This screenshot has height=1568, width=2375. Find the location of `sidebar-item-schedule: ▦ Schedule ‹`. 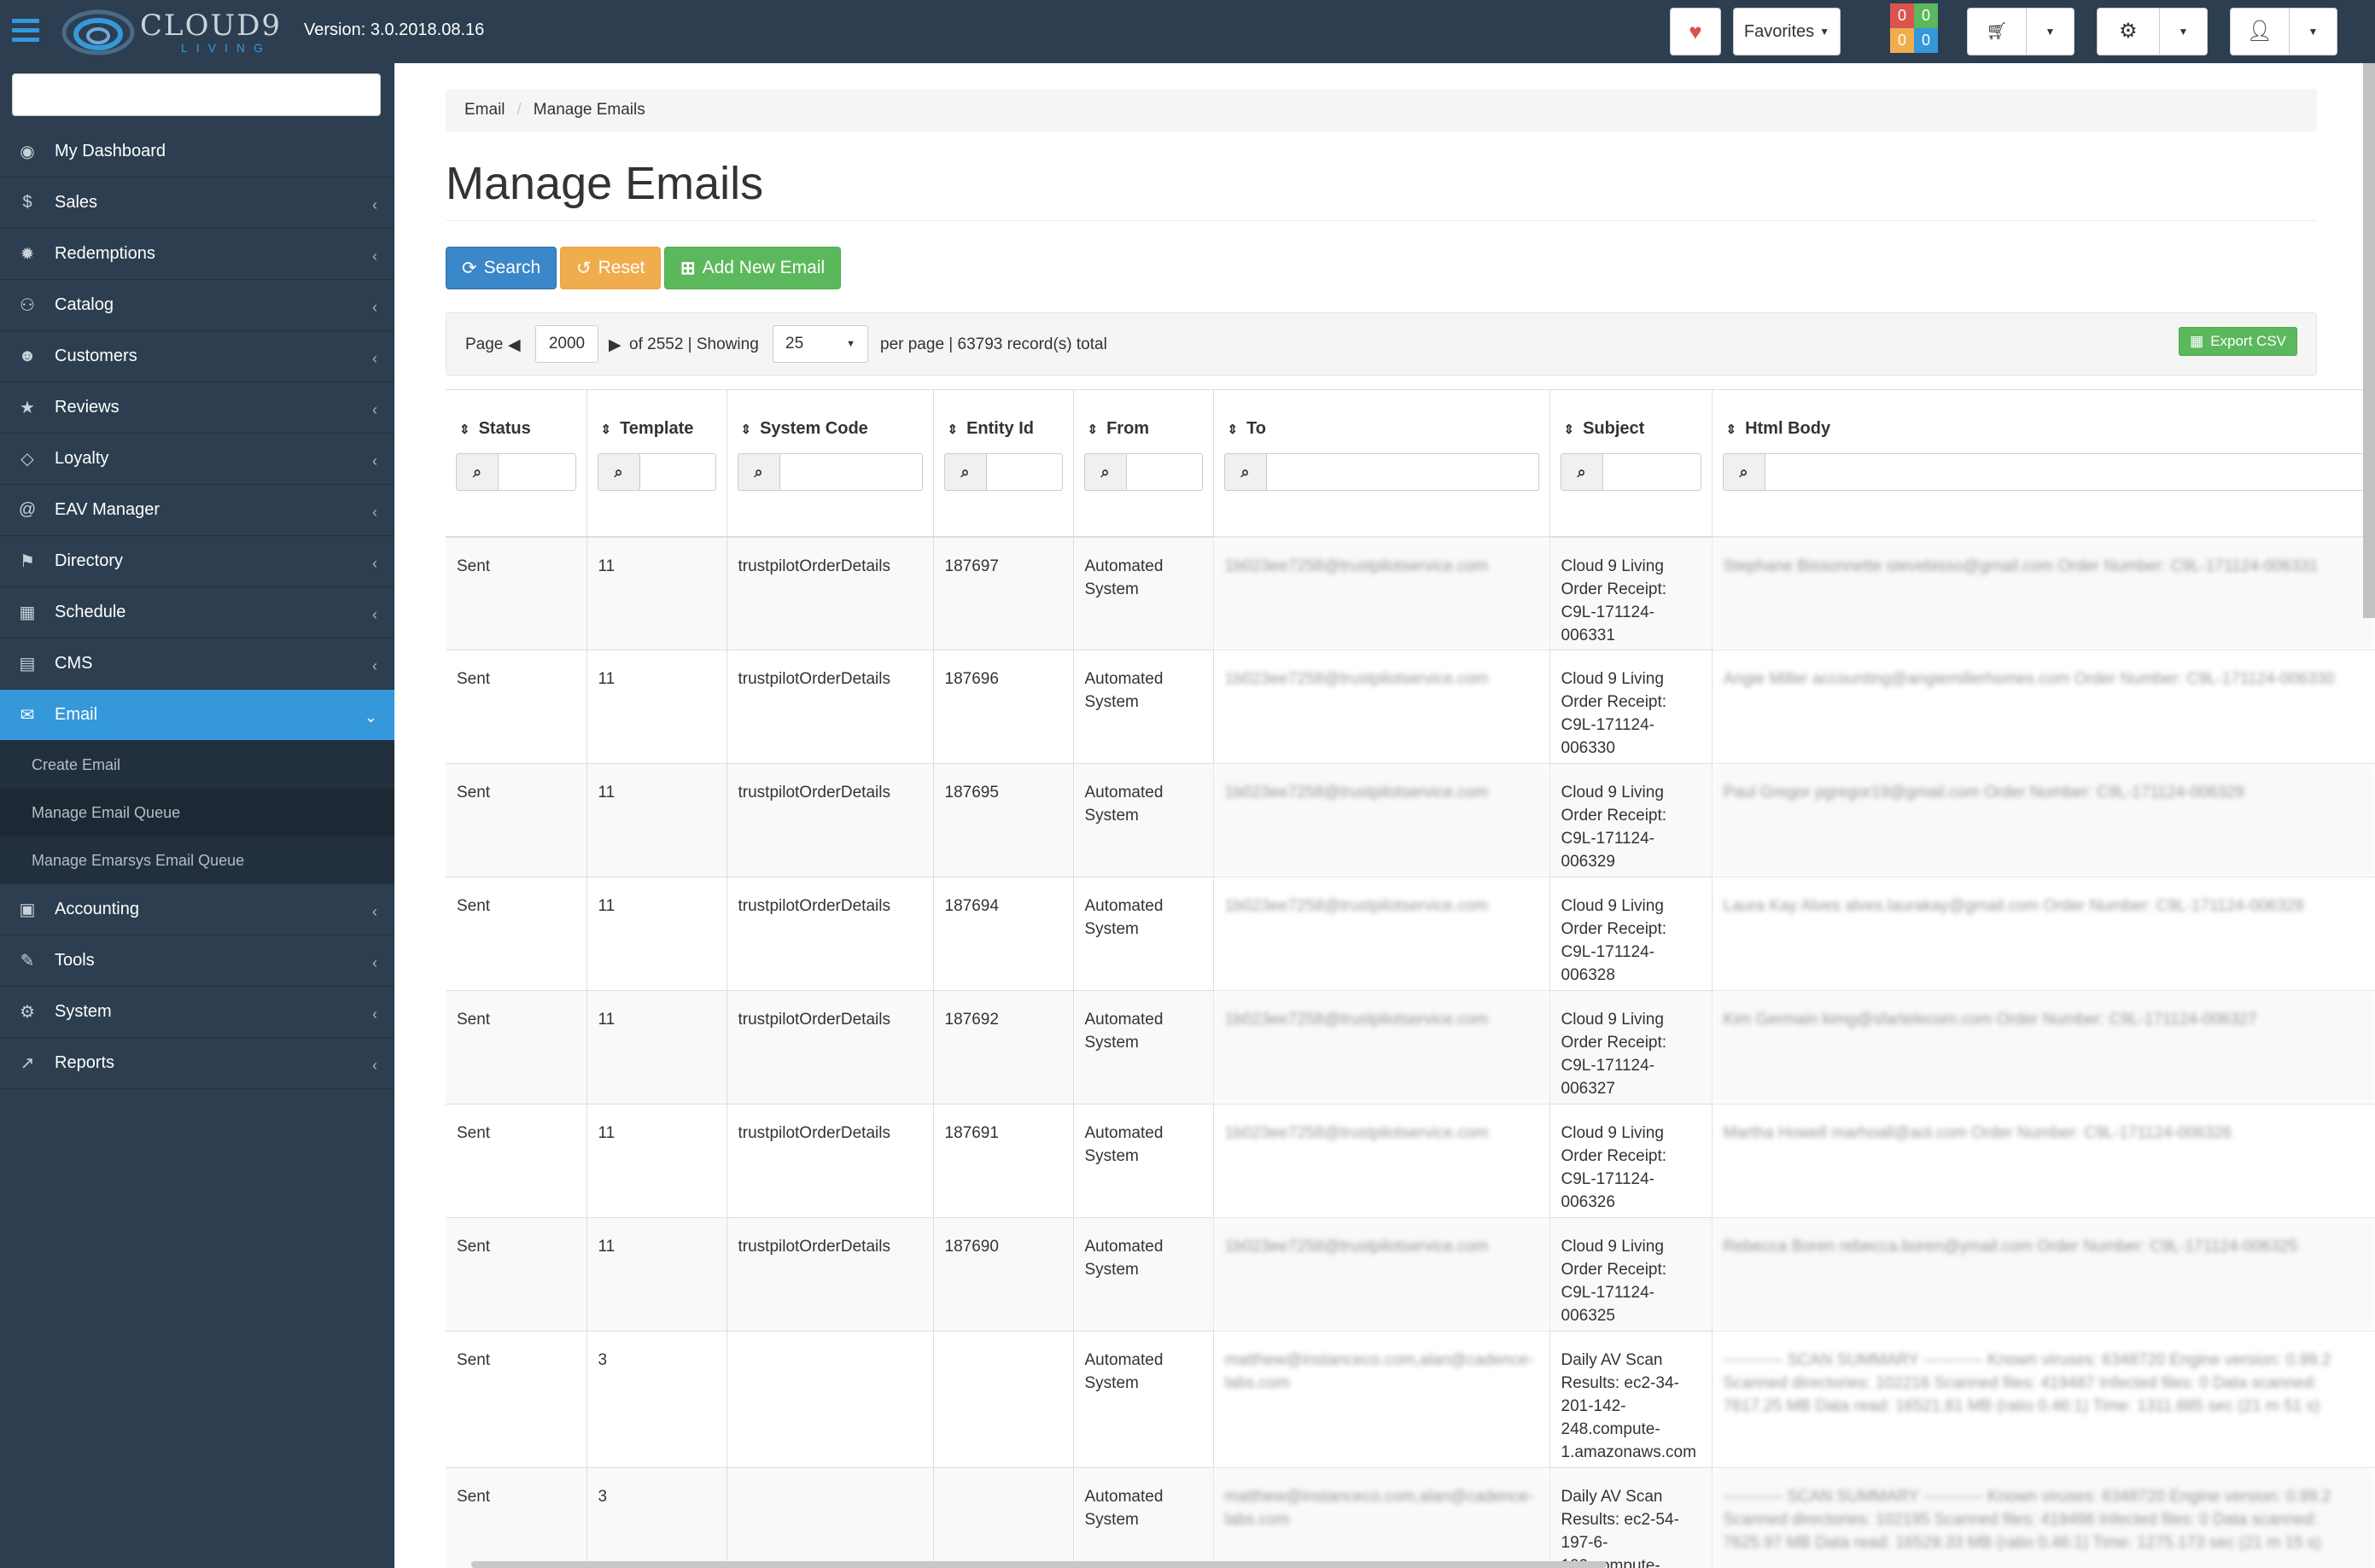

sidebar-item-schedule: ▦ Schedule ‹ is located at coordinates (197, 612).